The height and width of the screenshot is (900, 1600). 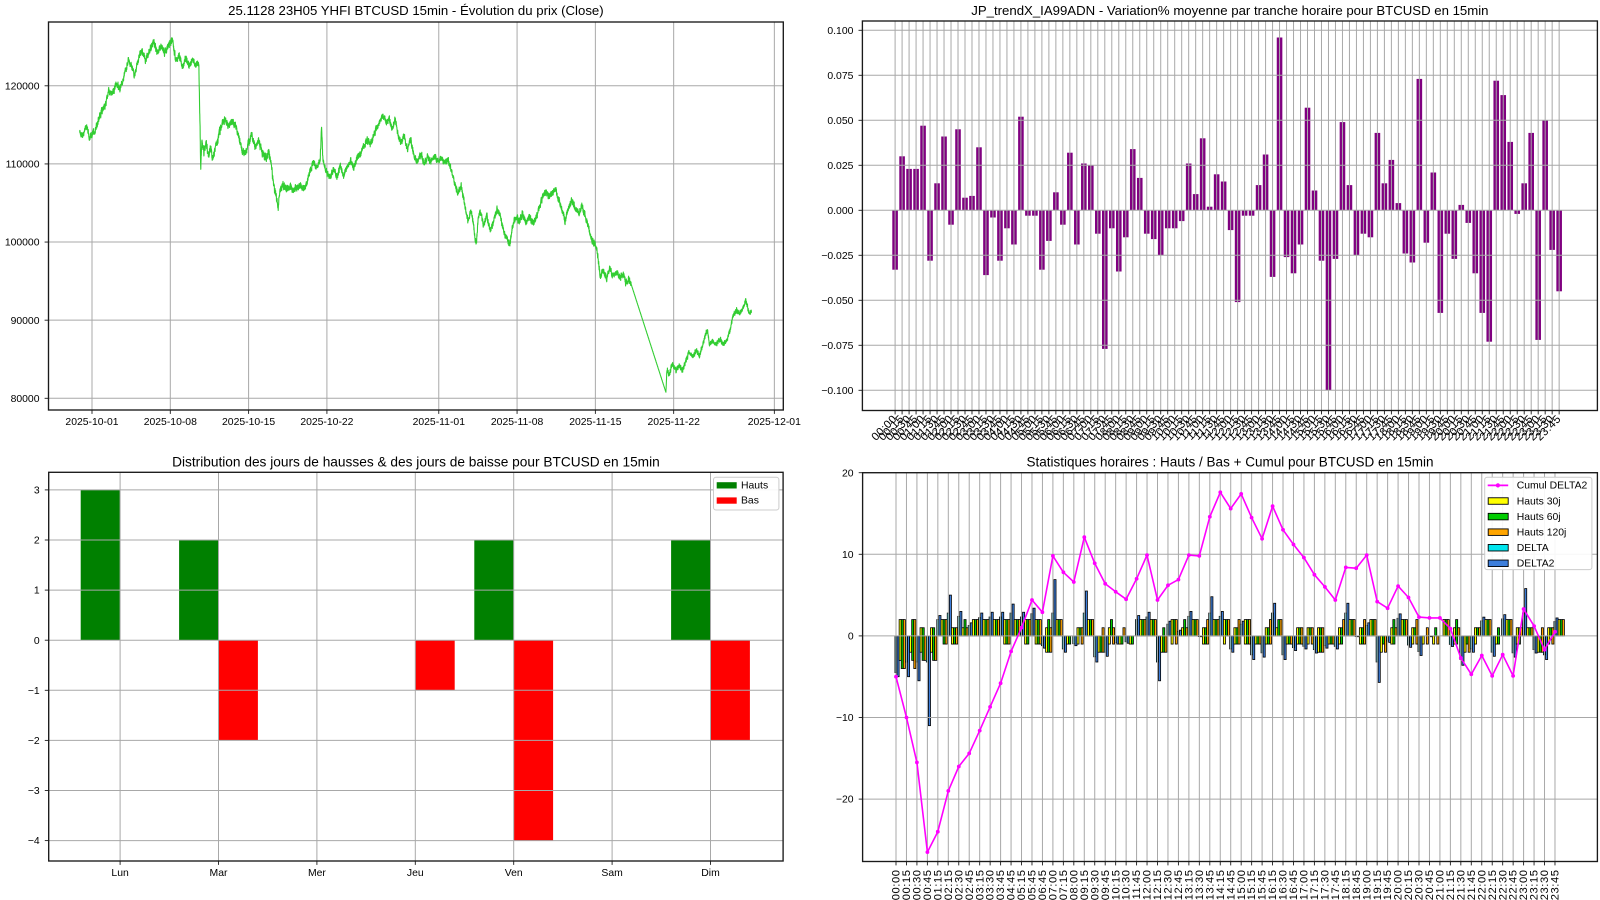 What do you see at coordinates (845, 718) in the screenshot?
I see `svg-text: −10` at bounding box center [845, 718].